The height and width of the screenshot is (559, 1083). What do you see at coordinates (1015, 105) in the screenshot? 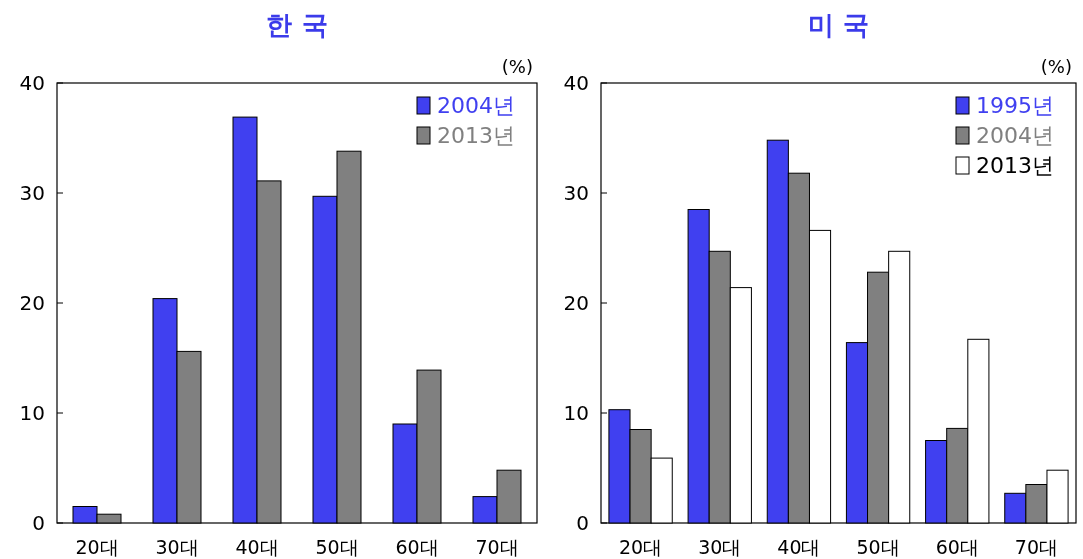
I see `legend-label: 1995년` at bounding box center [1015, 105].